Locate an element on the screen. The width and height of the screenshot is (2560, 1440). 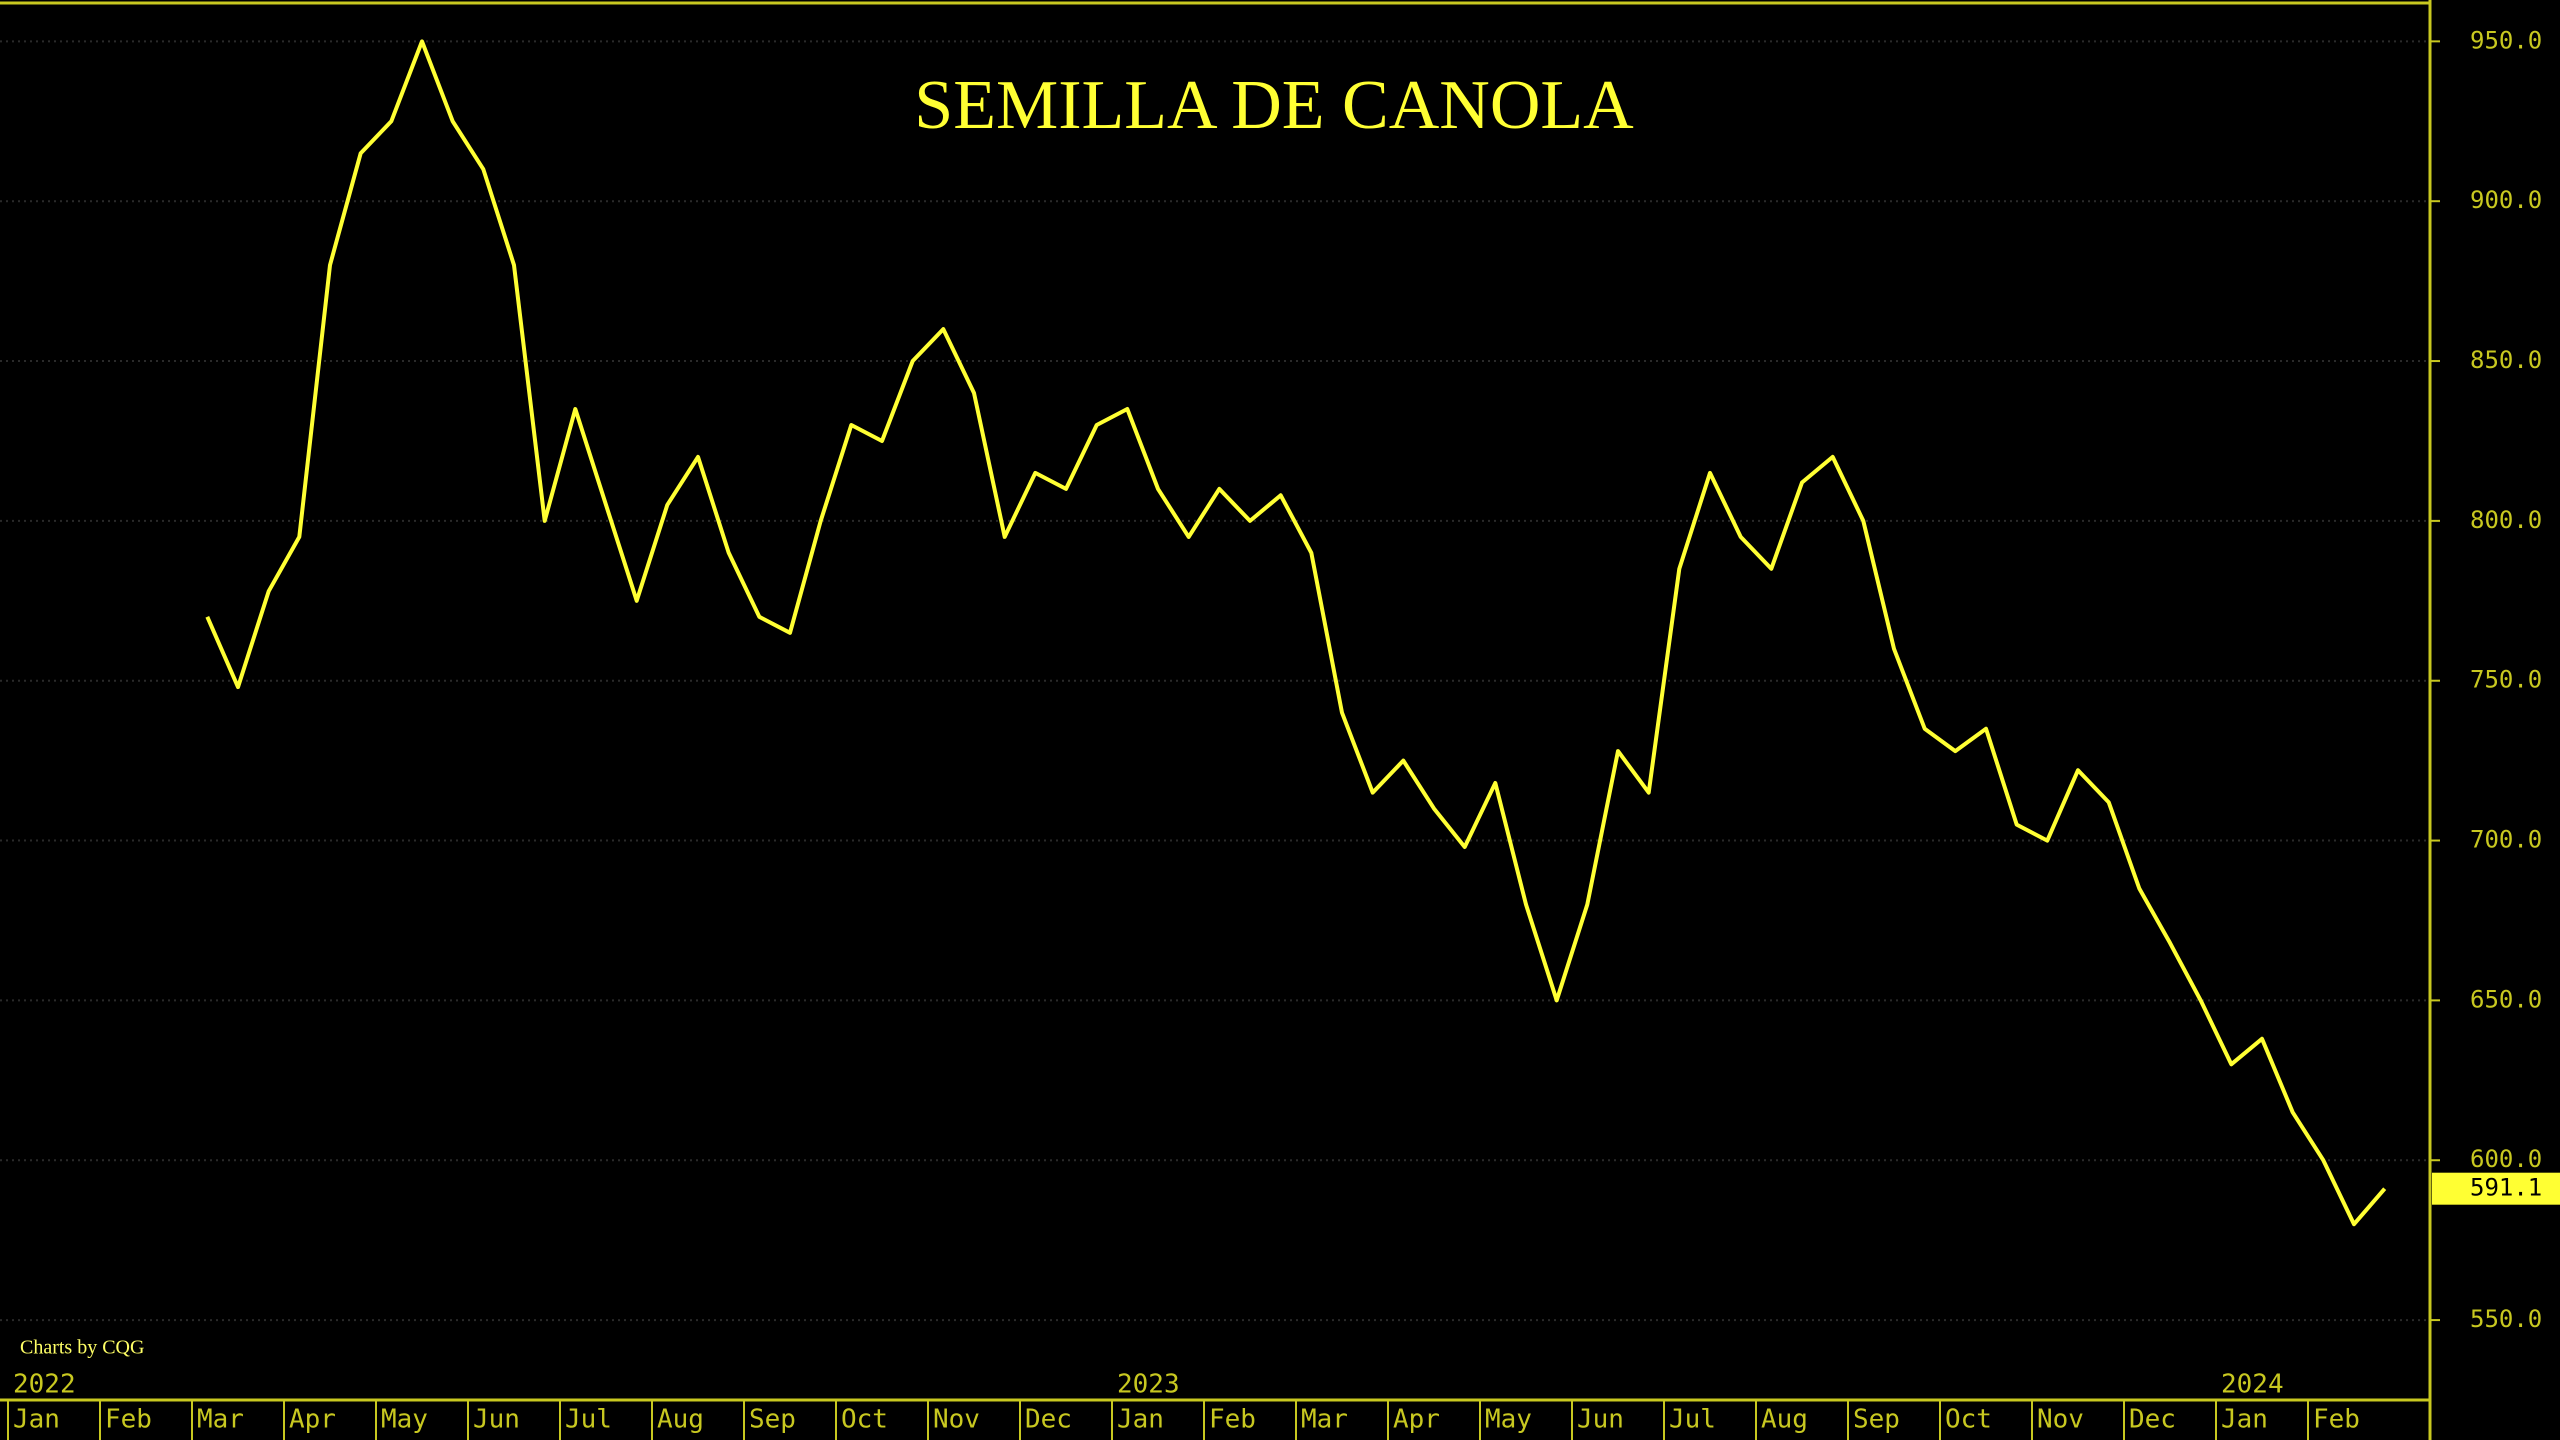
year-label: 2024 is located at coordinates (2252, 1385).